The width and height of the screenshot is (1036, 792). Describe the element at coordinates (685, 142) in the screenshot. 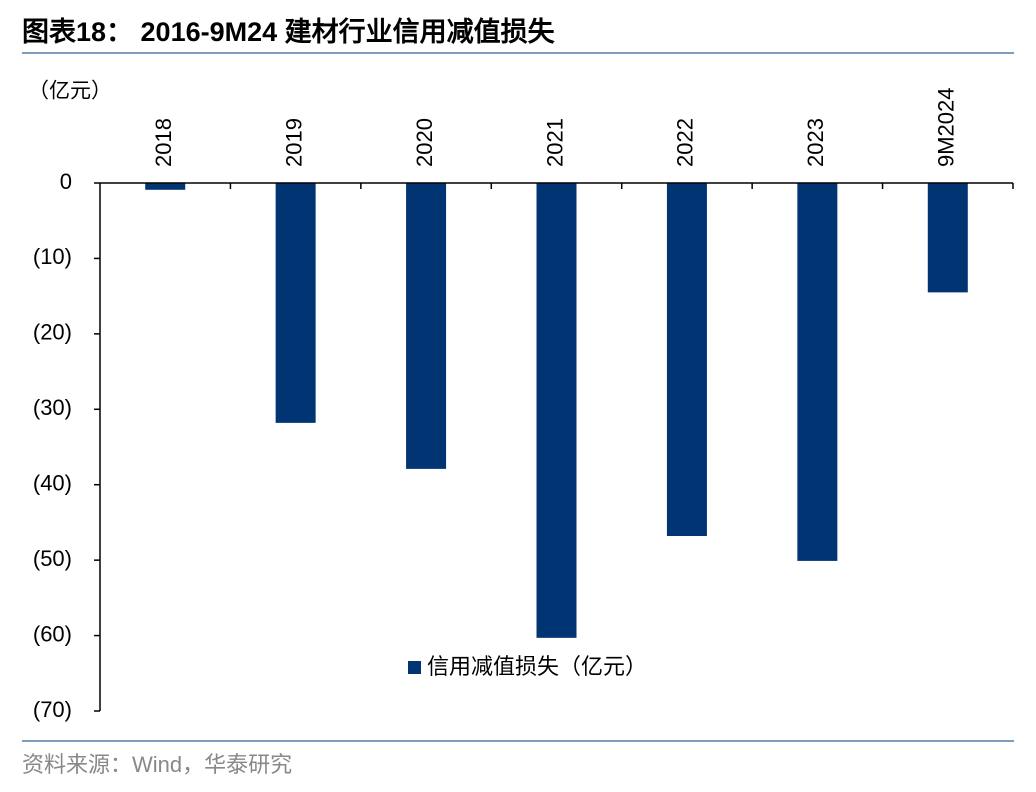

I see `x-tick-label: 2022` at that location.